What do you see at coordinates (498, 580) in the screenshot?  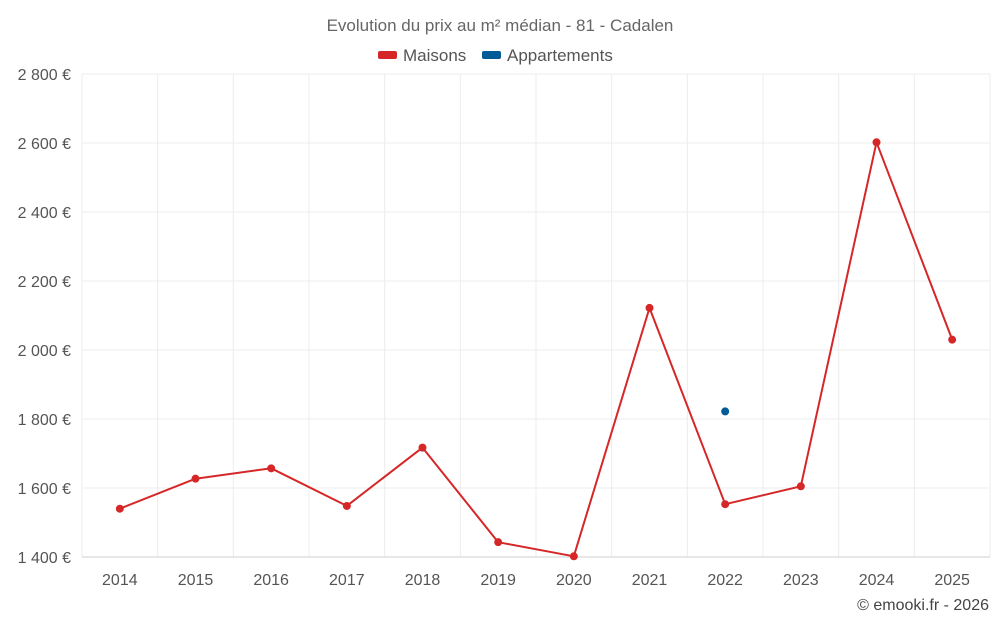 I see `x-tick-label: 2019` at bounding box center [498, 580].